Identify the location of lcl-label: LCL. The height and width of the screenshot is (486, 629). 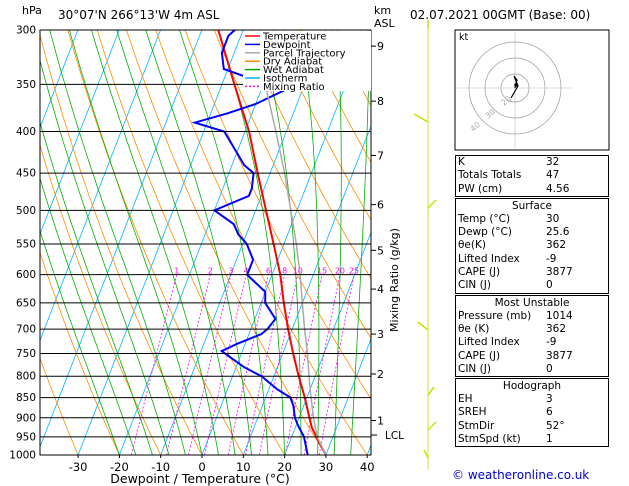
(394, 436).